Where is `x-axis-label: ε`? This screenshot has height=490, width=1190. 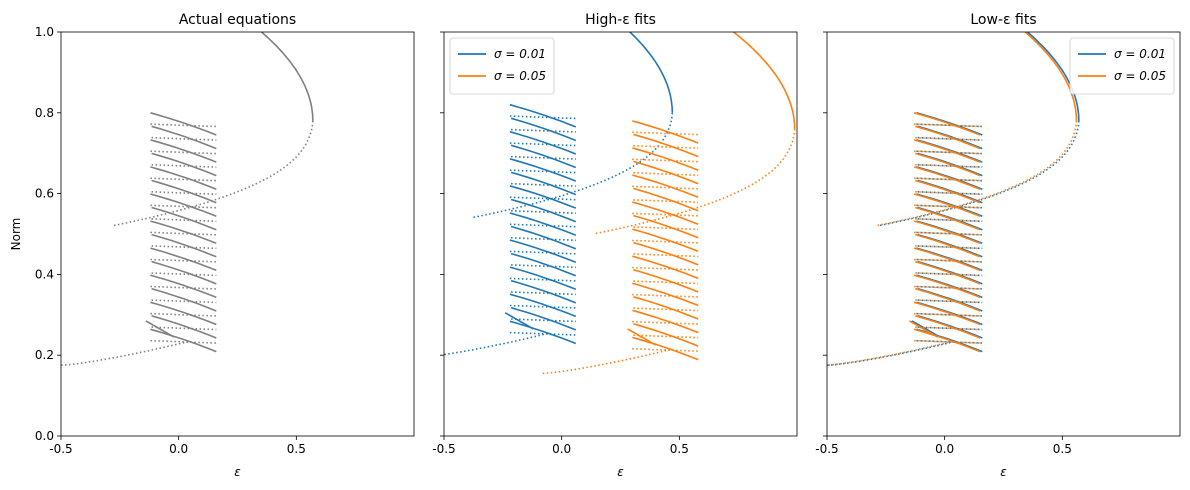 x-axis-label: ε is located at coordinates (237, 472).